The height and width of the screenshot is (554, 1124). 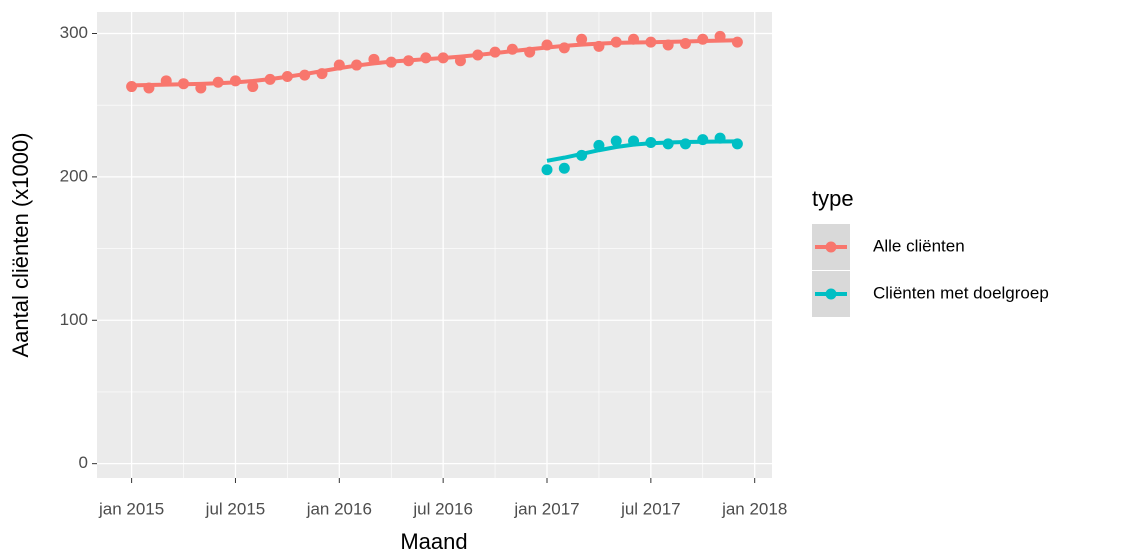 What do you see at coordinates (74, 319) in the screenshot?
I see `y-tick-label: 100` at bounding box center [74, 319].